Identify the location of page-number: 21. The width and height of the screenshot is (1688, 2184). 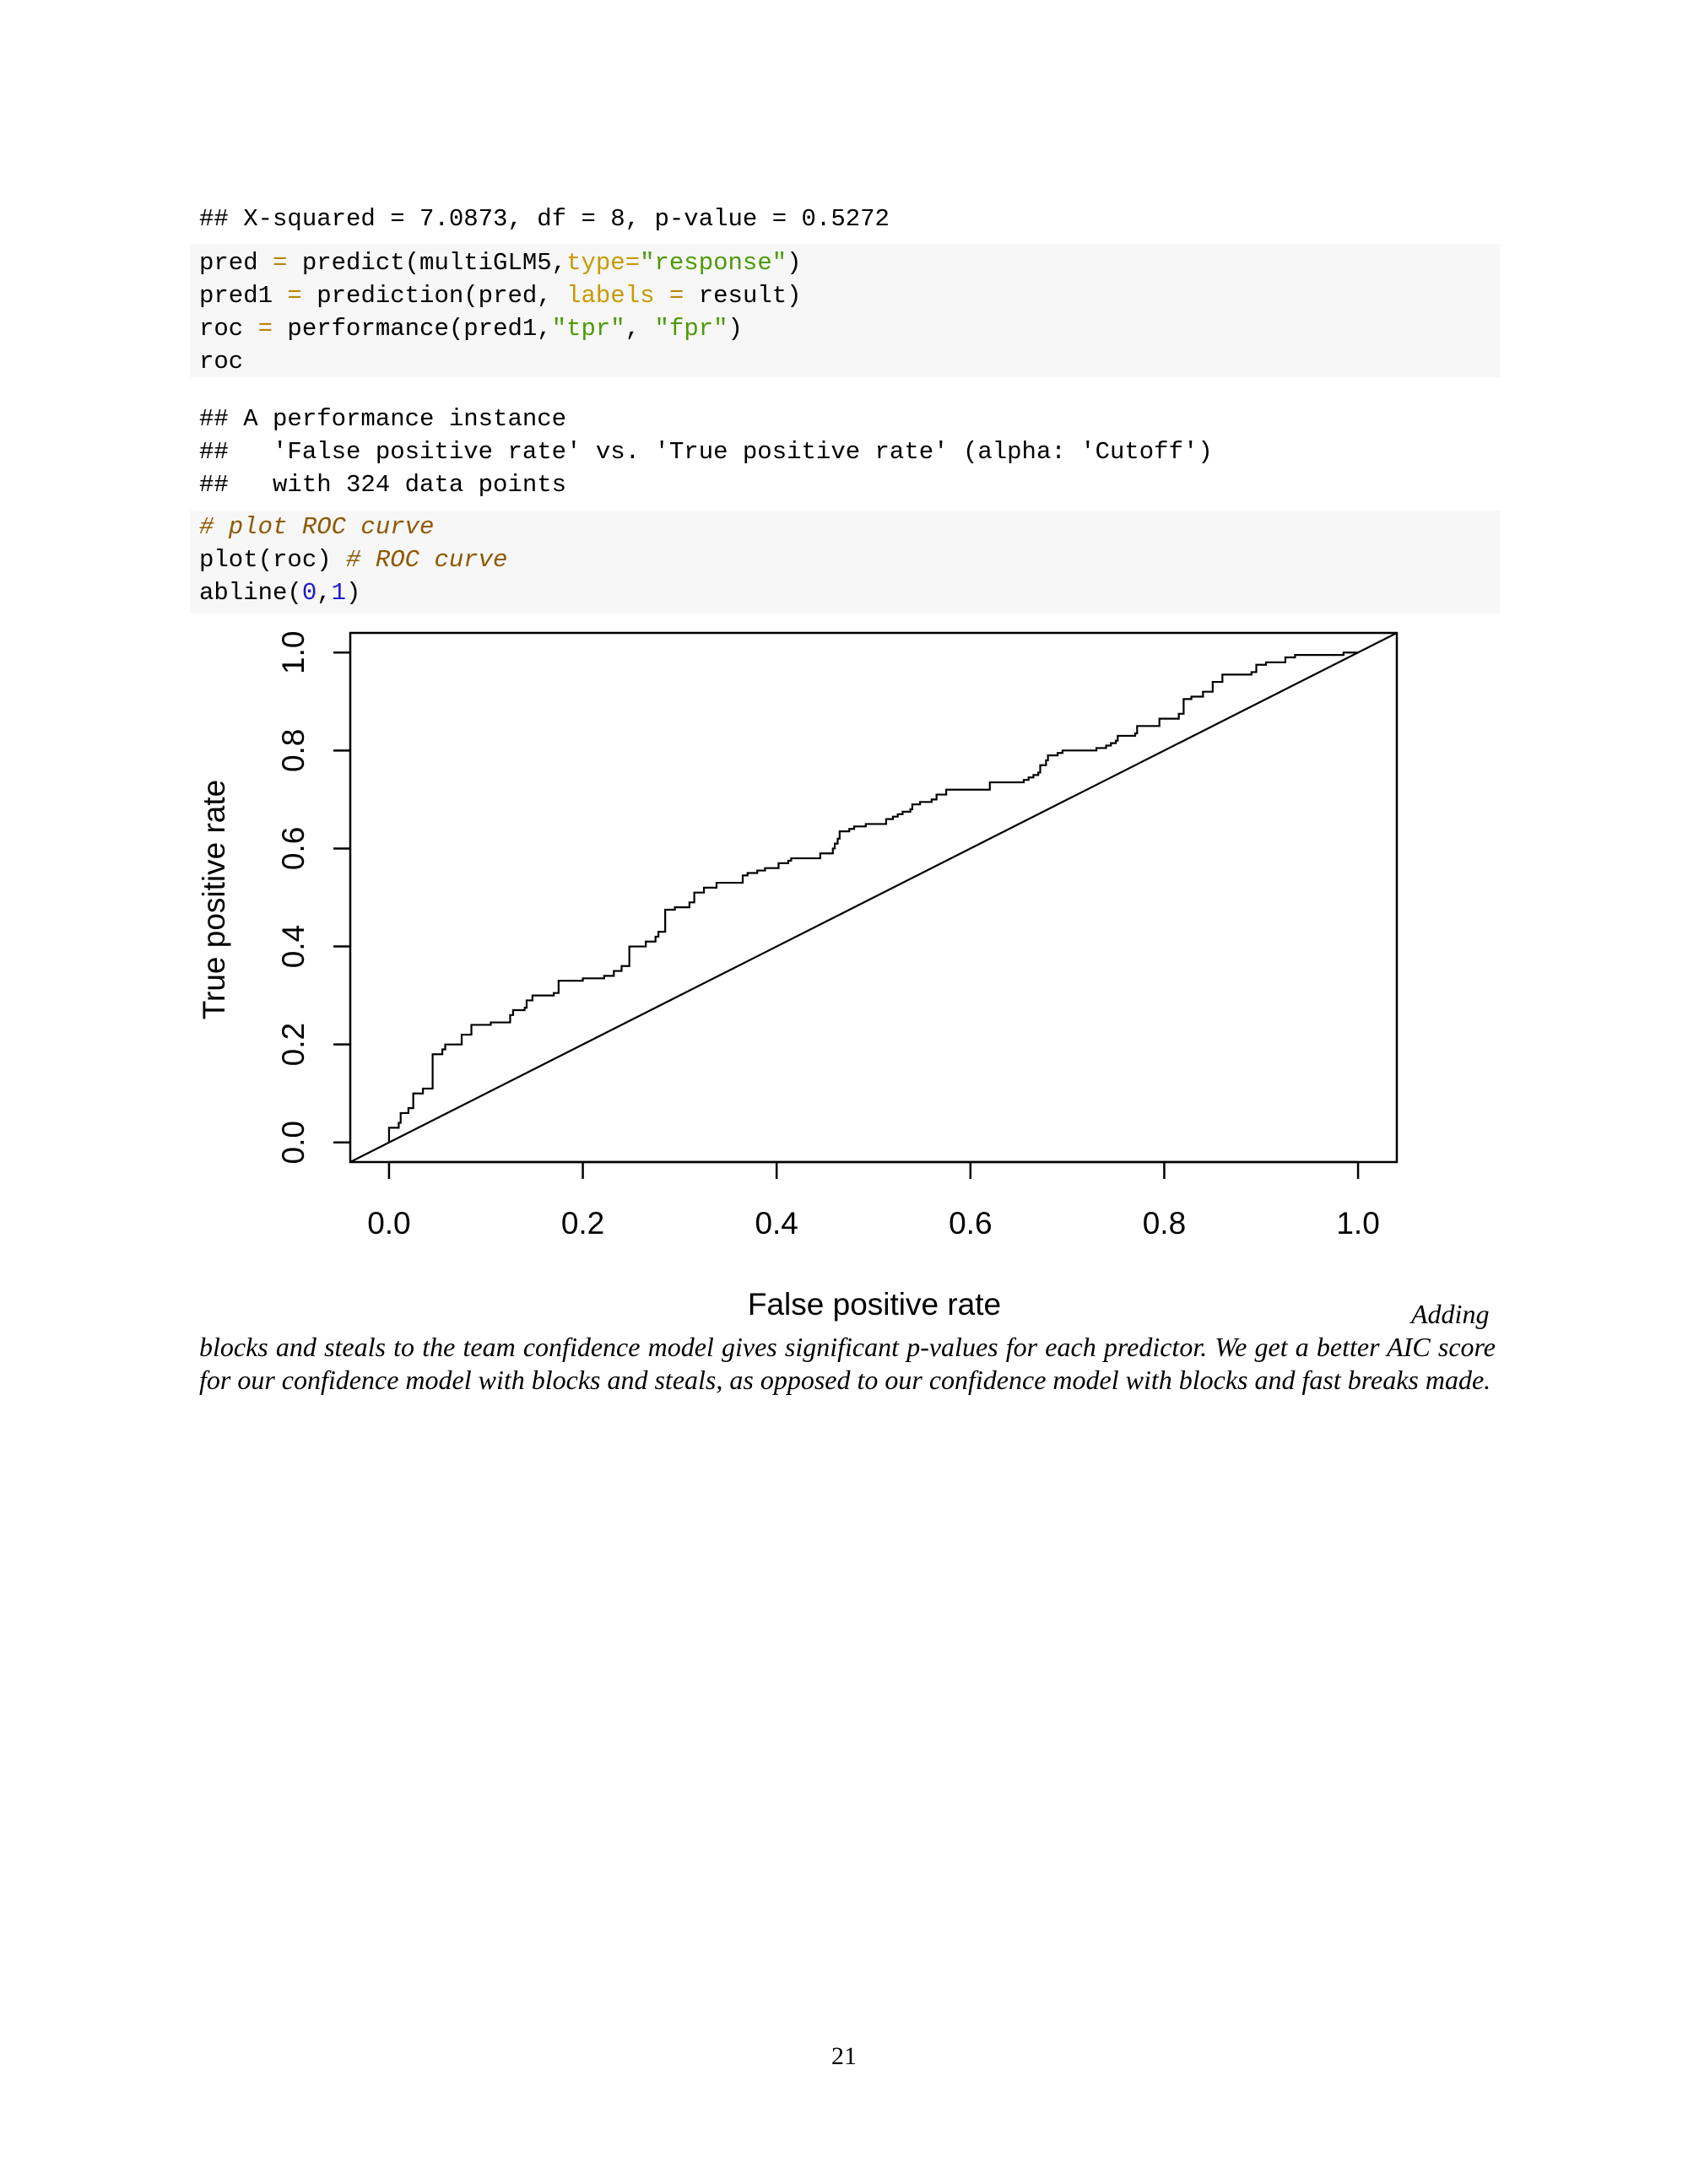
(844, 2056).